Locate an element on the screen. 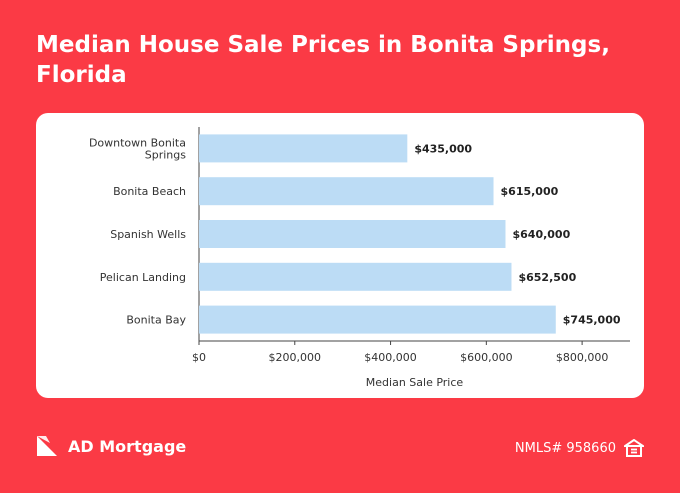 The height and width of the screenshot is (493, 680). data-label: $745,000 is located at coordinates (592, 320).